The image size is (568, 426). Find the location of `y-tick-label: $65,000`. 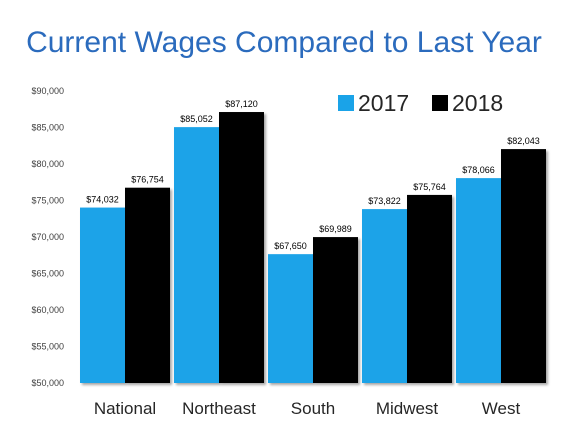

y-tick-label: $65,000 is located at coordinates (47, 274).